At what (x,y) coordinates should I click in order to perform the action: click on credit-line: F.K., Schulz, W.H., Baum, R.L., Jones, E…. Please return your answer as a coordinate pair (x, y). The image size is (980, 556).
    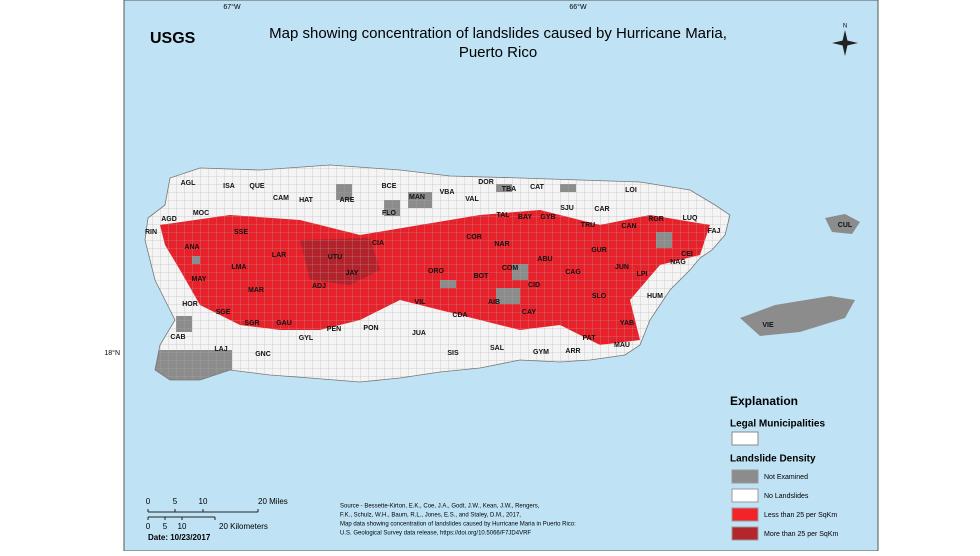
    Looking at the image, I should click on (430, 516).